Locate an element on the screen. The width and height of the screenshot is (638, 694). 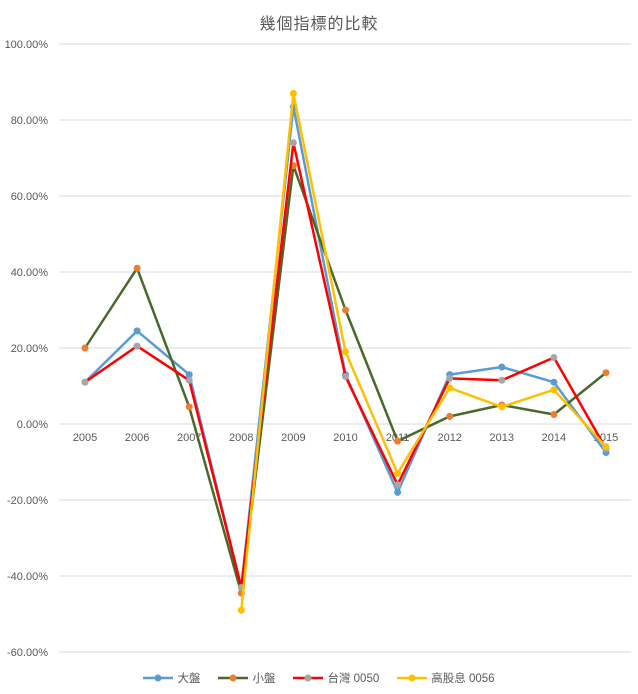
x-axis-tick-label: 2010 is located at coordinates (345, 438).